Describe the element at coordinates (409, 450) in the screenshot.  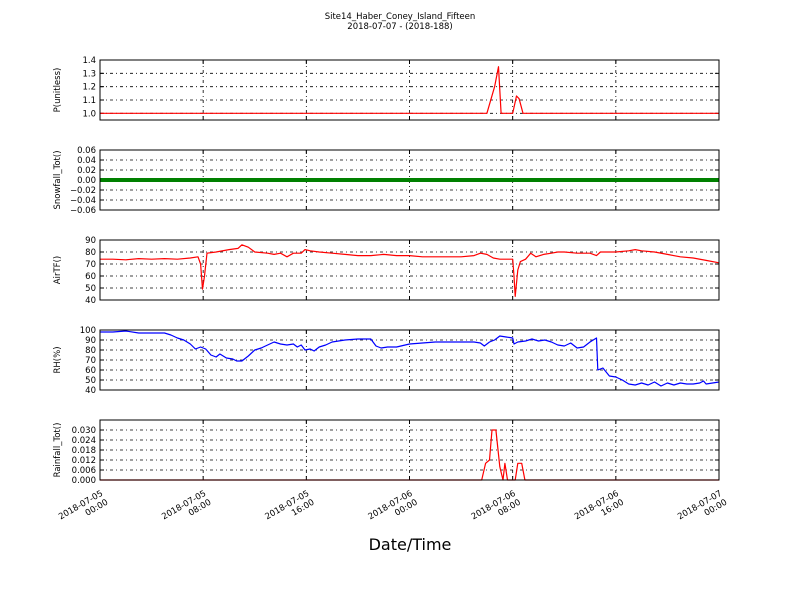
I see `axes-frame-rain` at that location.